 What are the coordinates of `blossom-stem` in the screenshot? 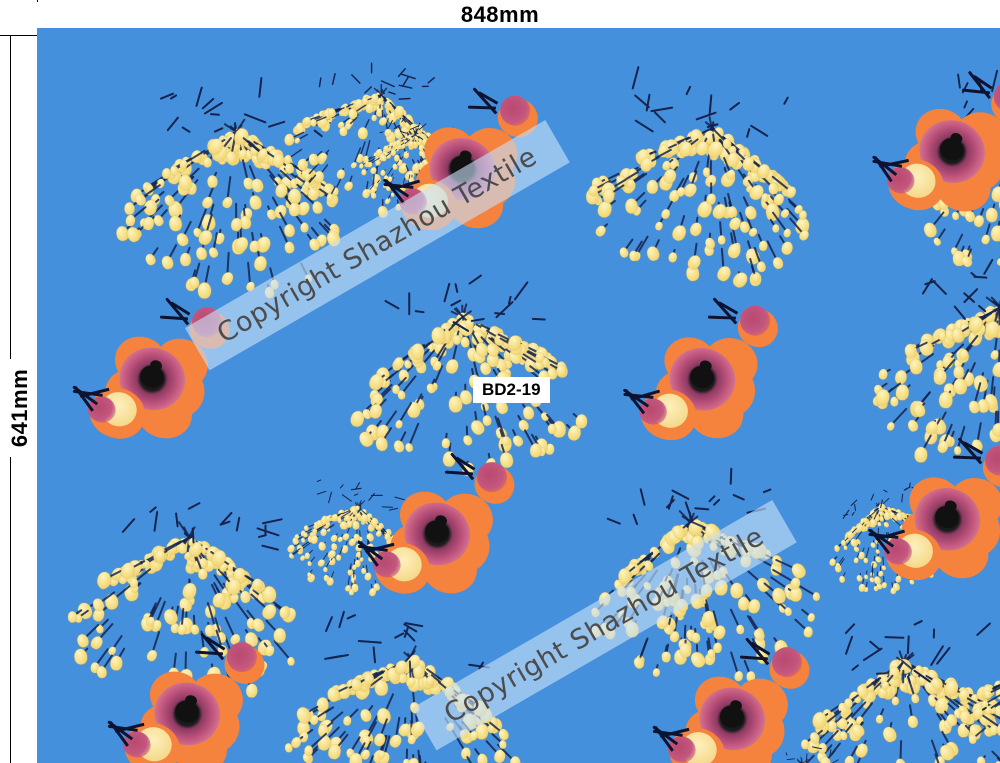 It's located at (472, 759).